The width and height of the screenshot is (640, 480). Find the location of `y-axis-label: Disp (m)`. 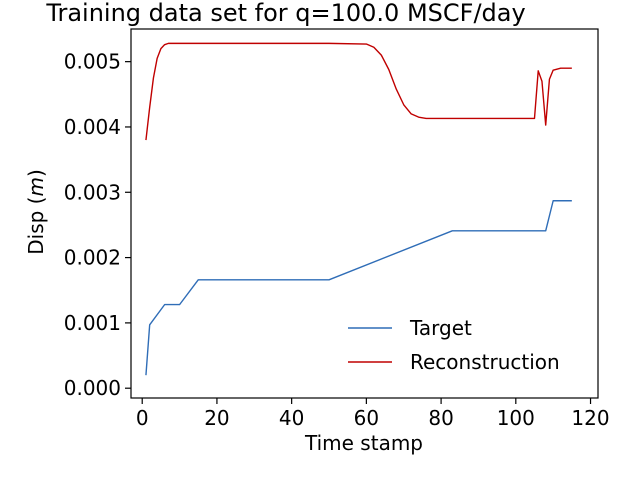

y-axis-label: Disp (m) is located at coordinates (36, 212).